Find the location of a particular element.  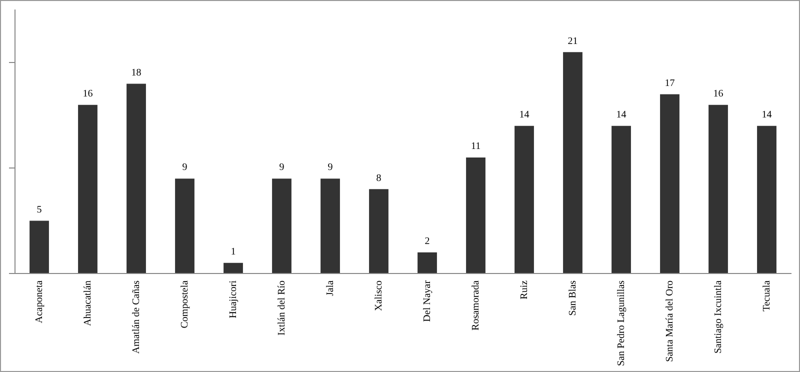

data-label: 5 is located at coordinates (39, 210).